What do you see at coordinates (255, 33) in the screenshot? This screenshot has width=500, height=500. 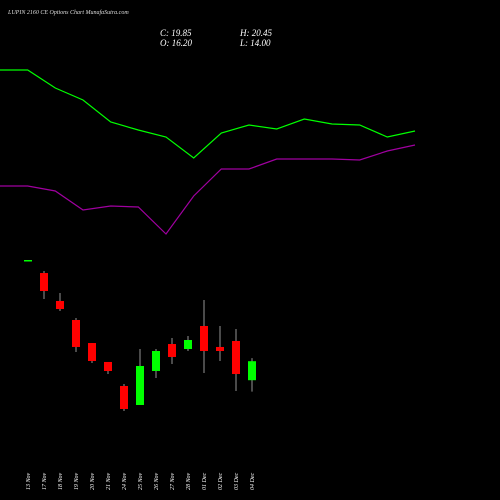 I see `info-high: H: 20.45` at bounding box center [255, 33].